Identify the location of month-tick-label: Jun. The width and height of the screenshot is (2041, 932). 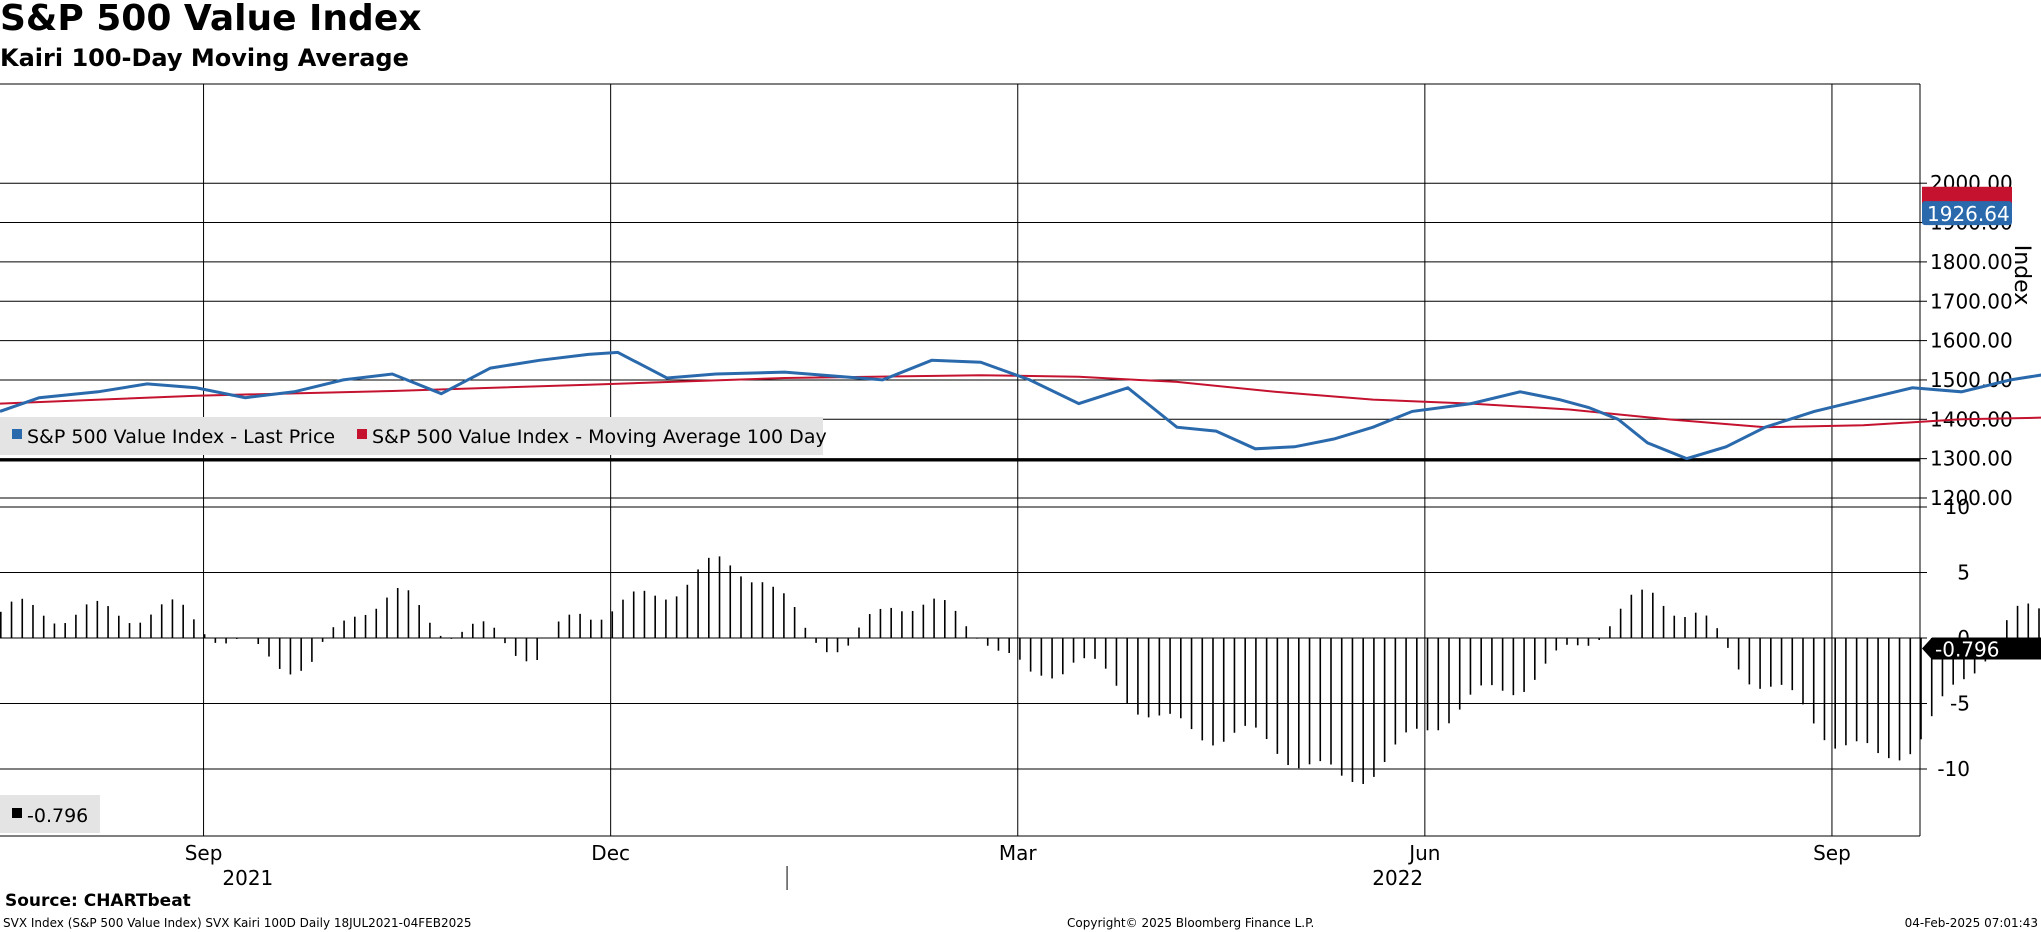
(1423, 853).